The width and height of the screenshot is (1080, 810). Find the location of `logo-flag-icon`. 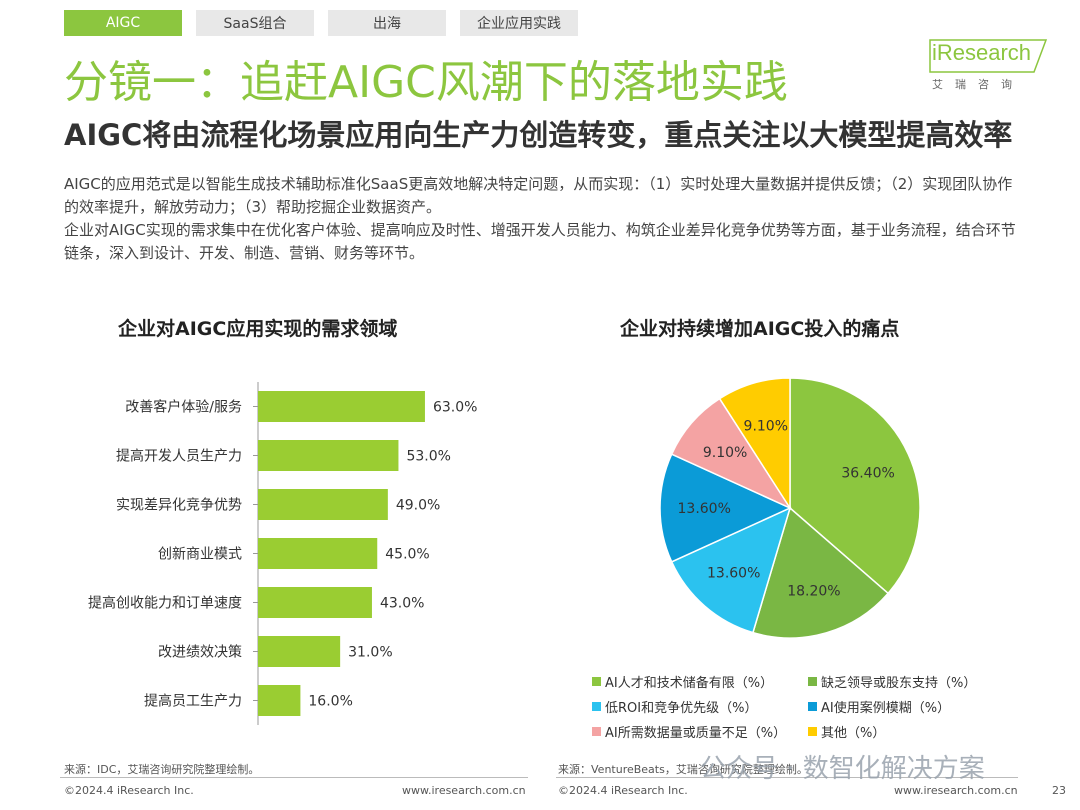

logo-flag-icon is located at coordinates (988, 56).